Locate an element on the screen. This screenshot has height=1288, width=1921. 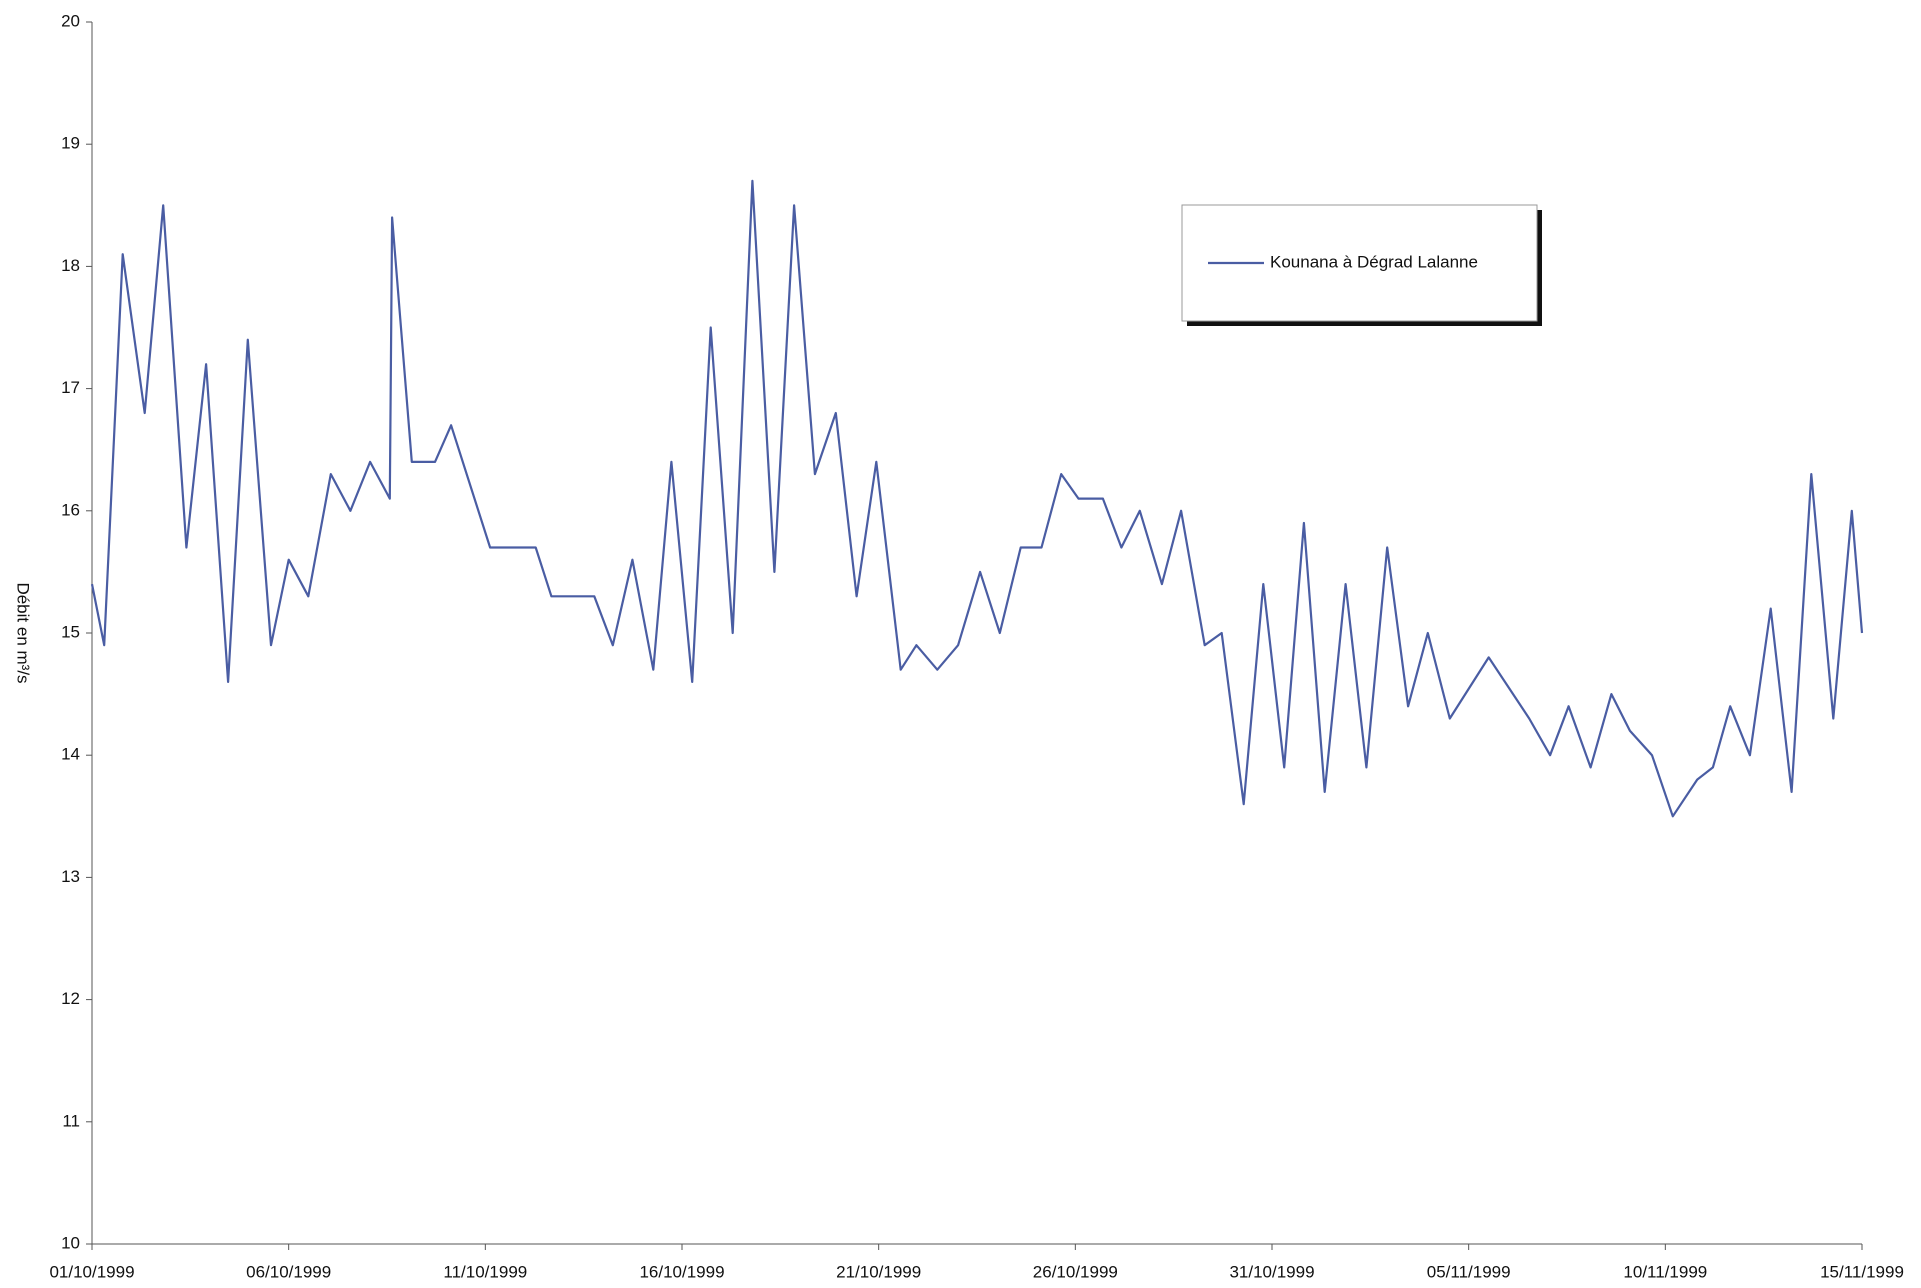
y-tick-label: 17 is located at coordinates (70, 387).